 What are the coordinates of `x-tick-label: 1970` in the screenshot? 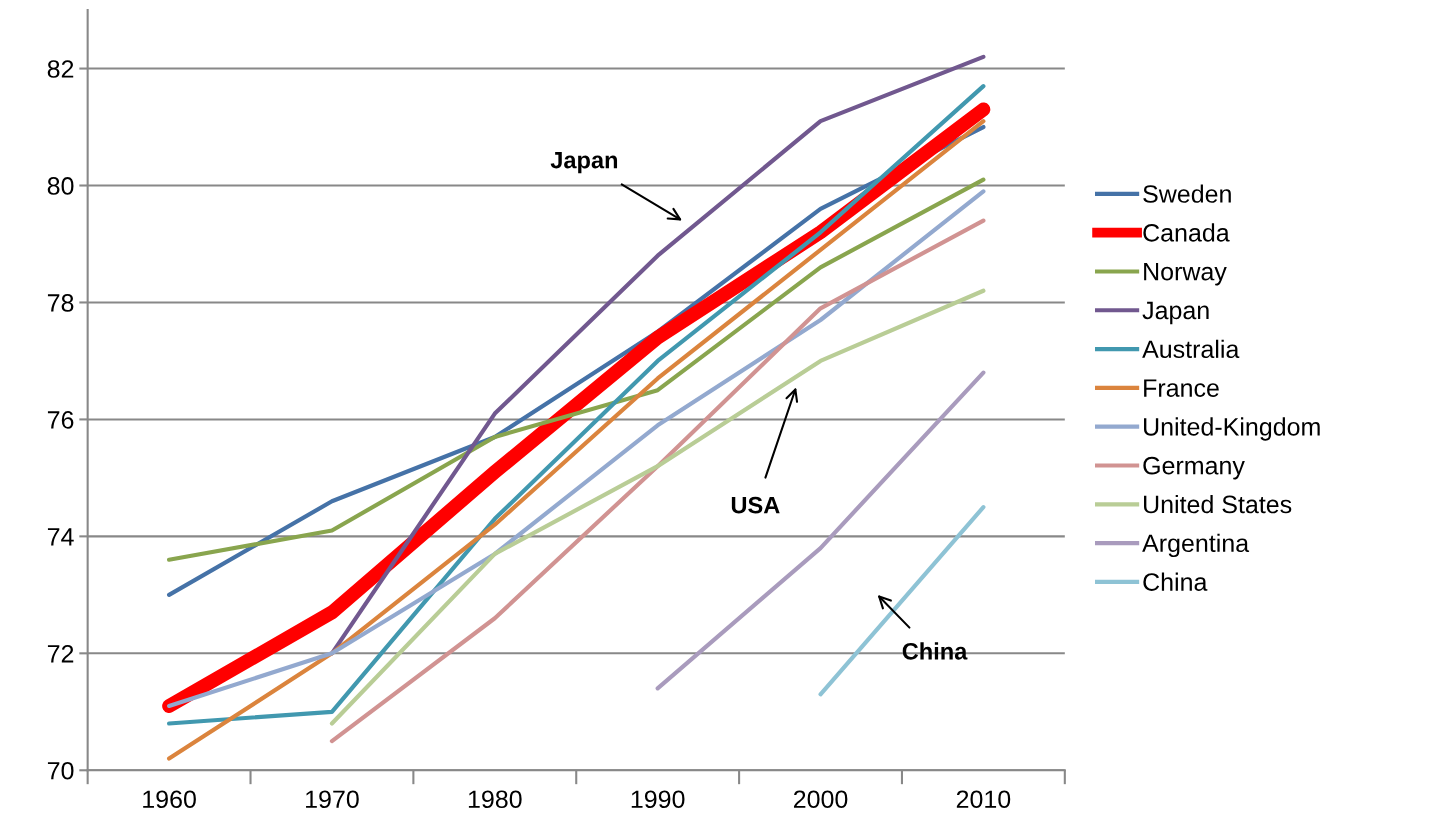 It's located at (332, 799).